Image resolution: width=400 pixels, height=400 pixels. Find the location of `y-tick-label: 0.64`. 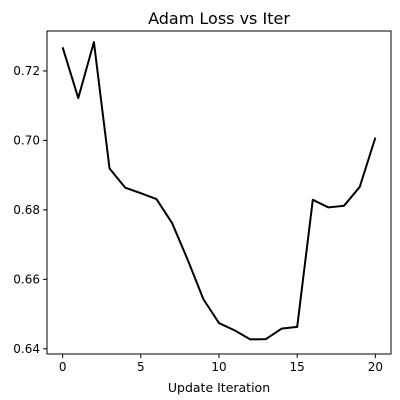

y-tick-label: 0.64 is located at coordinates (26, 349).